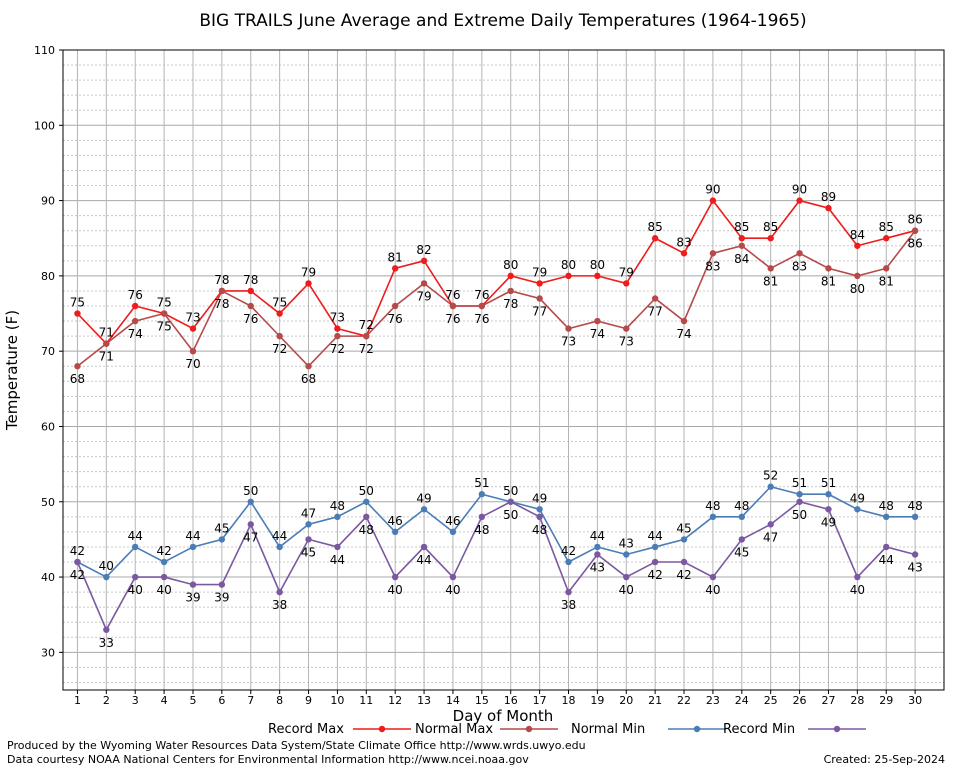 This screenshot has height=768, width=954. I want to click on x-tick-label: 23, so click(713, 700).